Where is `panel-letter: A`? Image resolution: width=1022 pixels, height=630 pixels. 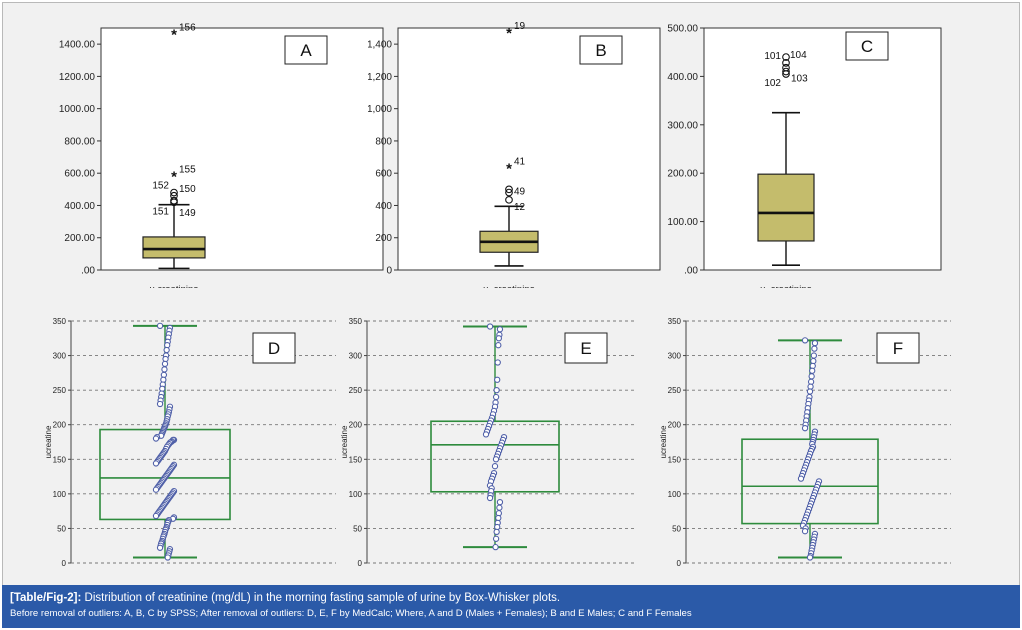 panel-letter: A is located at coordinates (306, 50).